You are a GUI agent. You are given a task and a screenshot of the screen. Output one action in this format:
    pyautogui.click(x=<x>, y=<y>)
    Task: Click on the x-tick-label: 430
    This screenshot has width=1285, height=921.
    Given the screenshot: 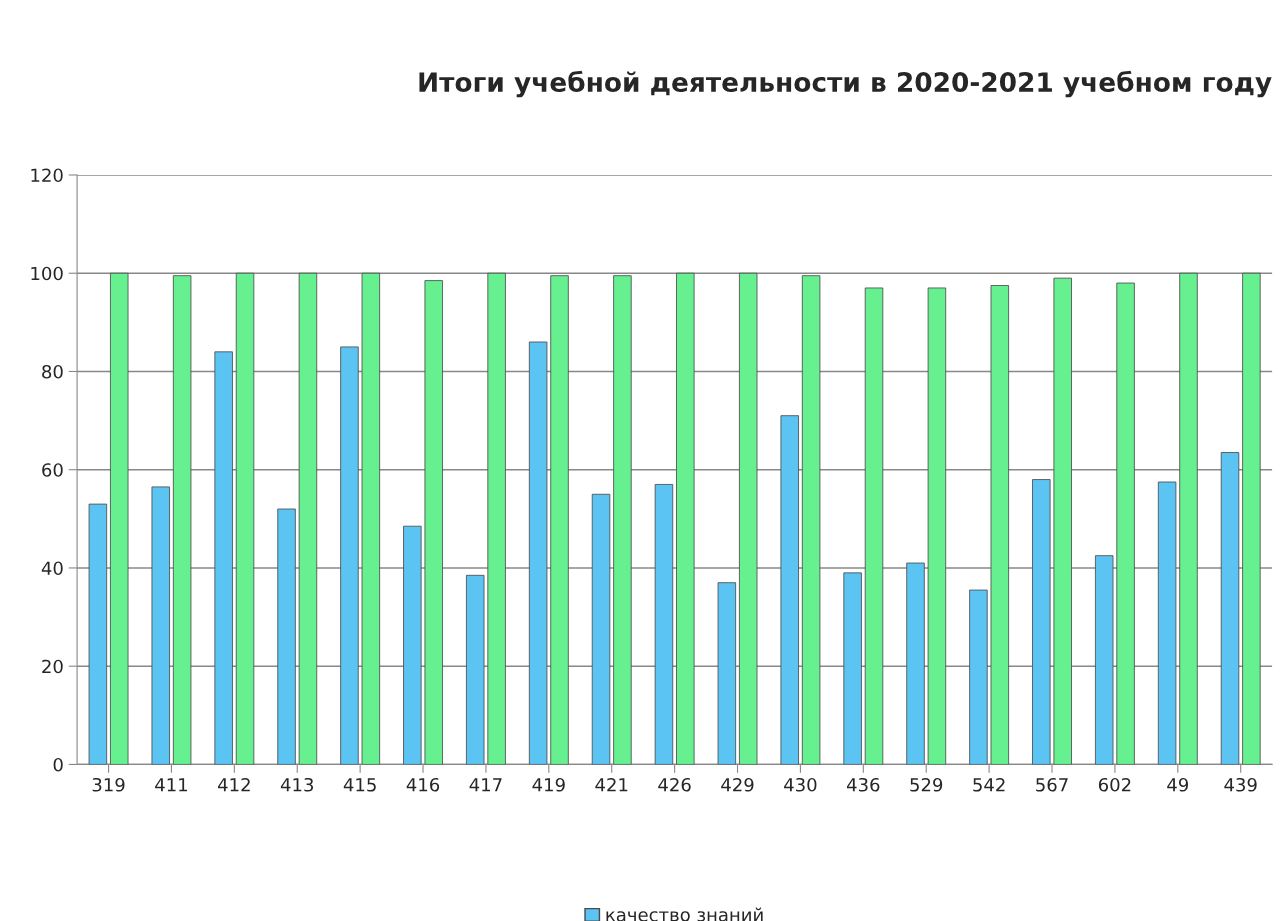 What is the action you would take?
    pyautogui.click(x=800, y=784)
    